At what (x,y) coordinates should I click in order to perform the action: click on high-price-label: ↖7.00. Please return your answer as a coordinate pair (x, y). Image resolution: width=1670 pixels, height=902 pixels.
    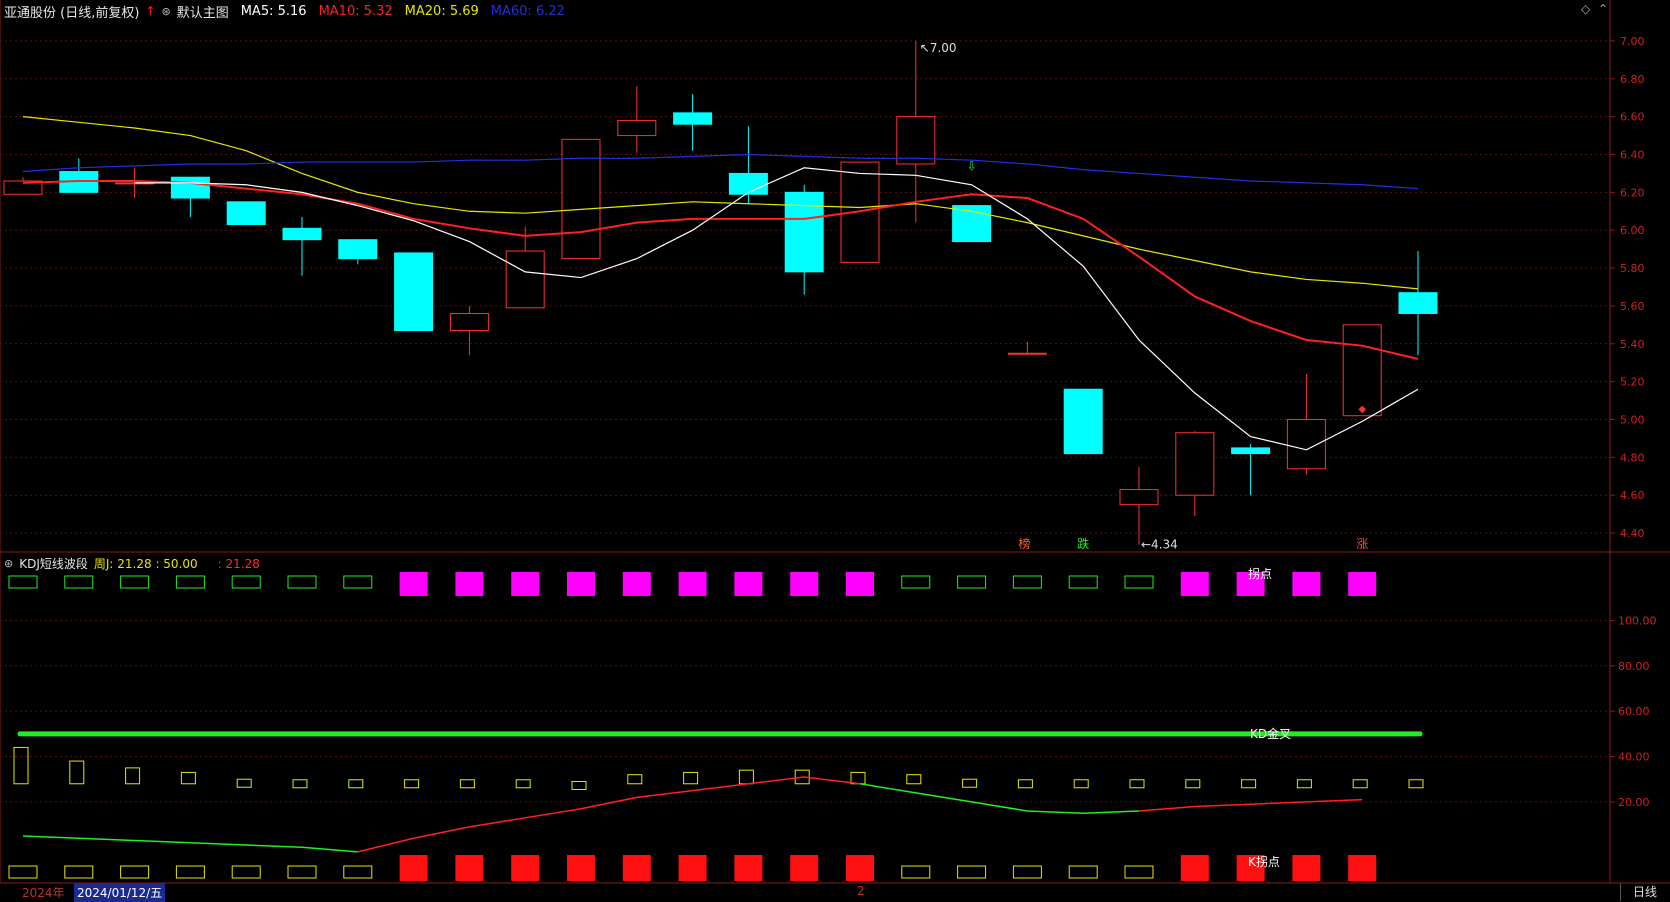
    Looking at the image, I should click on (938, 48).